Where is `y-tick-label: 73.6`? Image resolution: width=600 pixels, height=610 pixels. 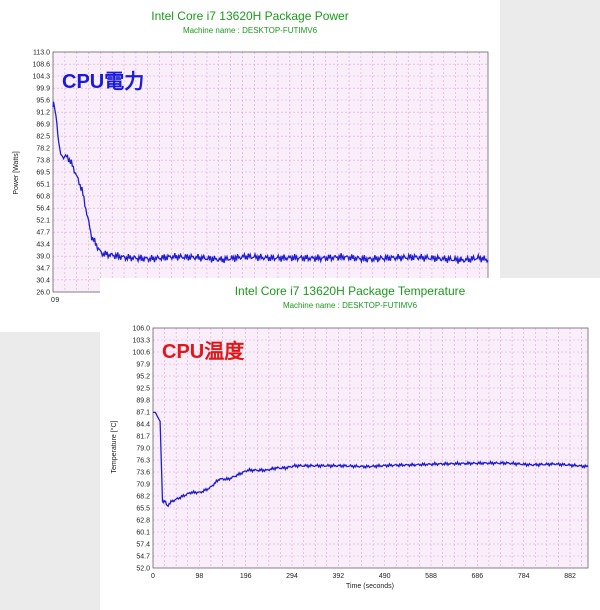
y-tick-label: 73.6 is located at coordinates (143, 473).